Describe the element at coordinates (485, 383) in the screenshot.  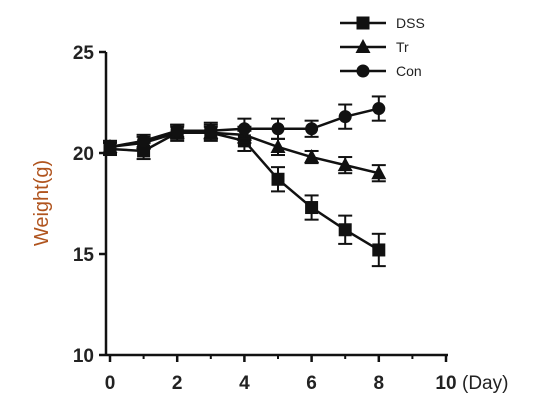
I see `x-axis-unit-label: (Day)` at that location.